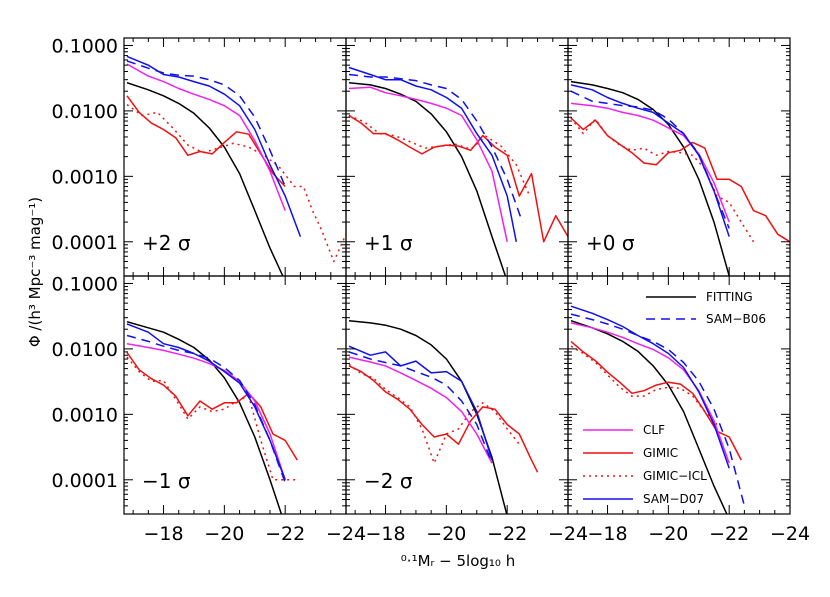  Describe the element at coordinates (660, 453) in the screenshot. I see `legend-bottom-item-label: GIMIC` at that location.